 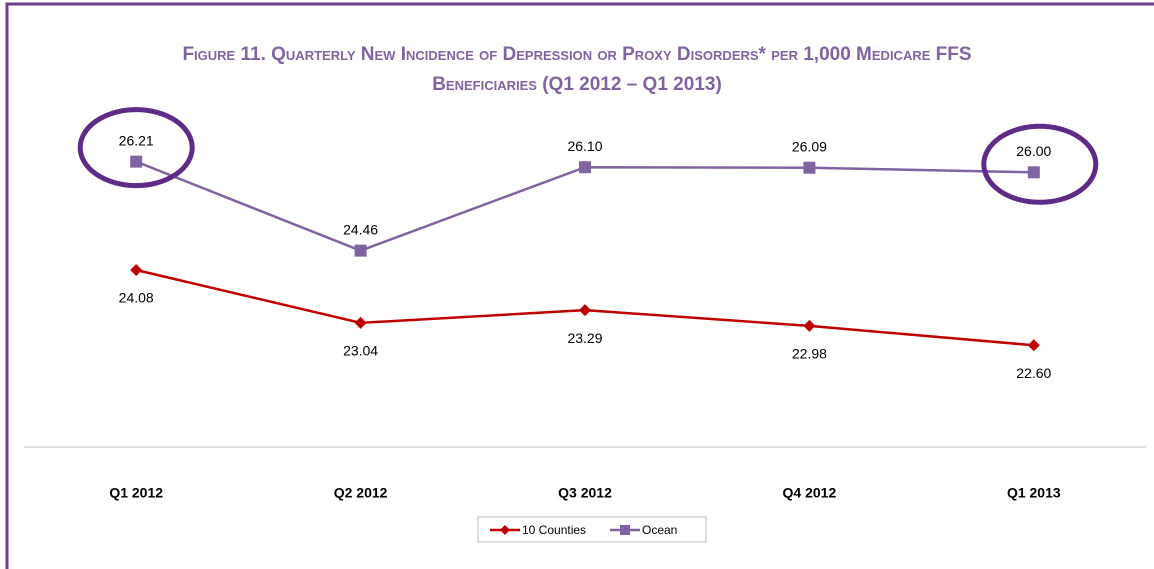 What do you see at coordinates (136, 140) in the screenshot?
I see `data-label: 26.21` at bounding box center [136, 140].